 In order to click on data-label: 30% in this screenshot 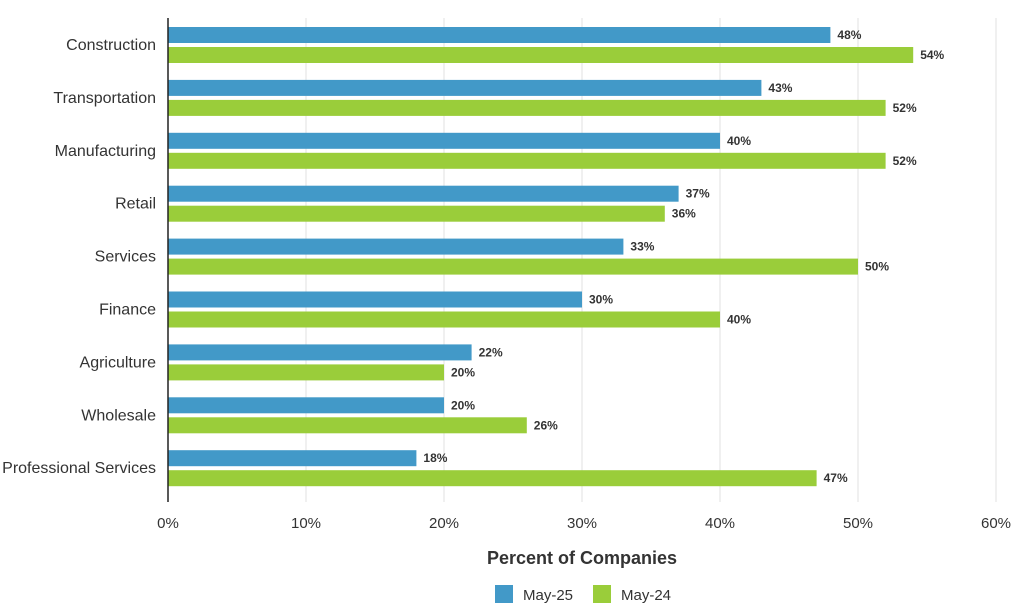, I will do `click(601, 300)`.